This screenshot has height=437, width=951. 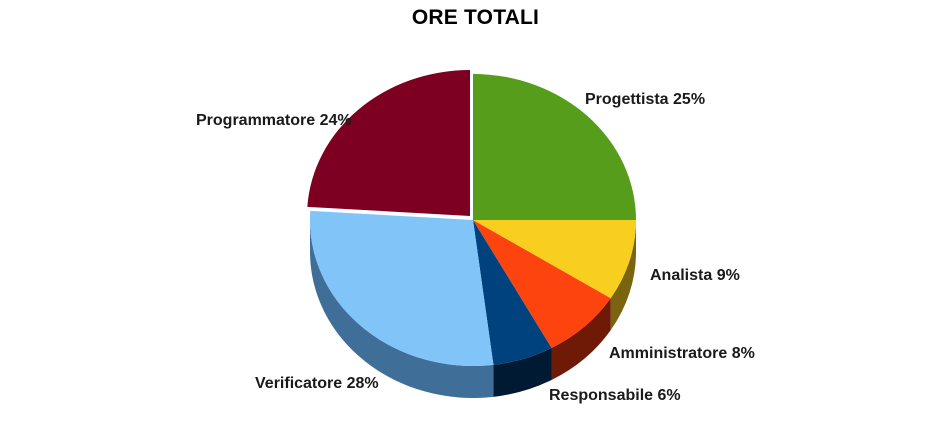 I want to click on pie-side-verificatore, so click(x=402, y=309).